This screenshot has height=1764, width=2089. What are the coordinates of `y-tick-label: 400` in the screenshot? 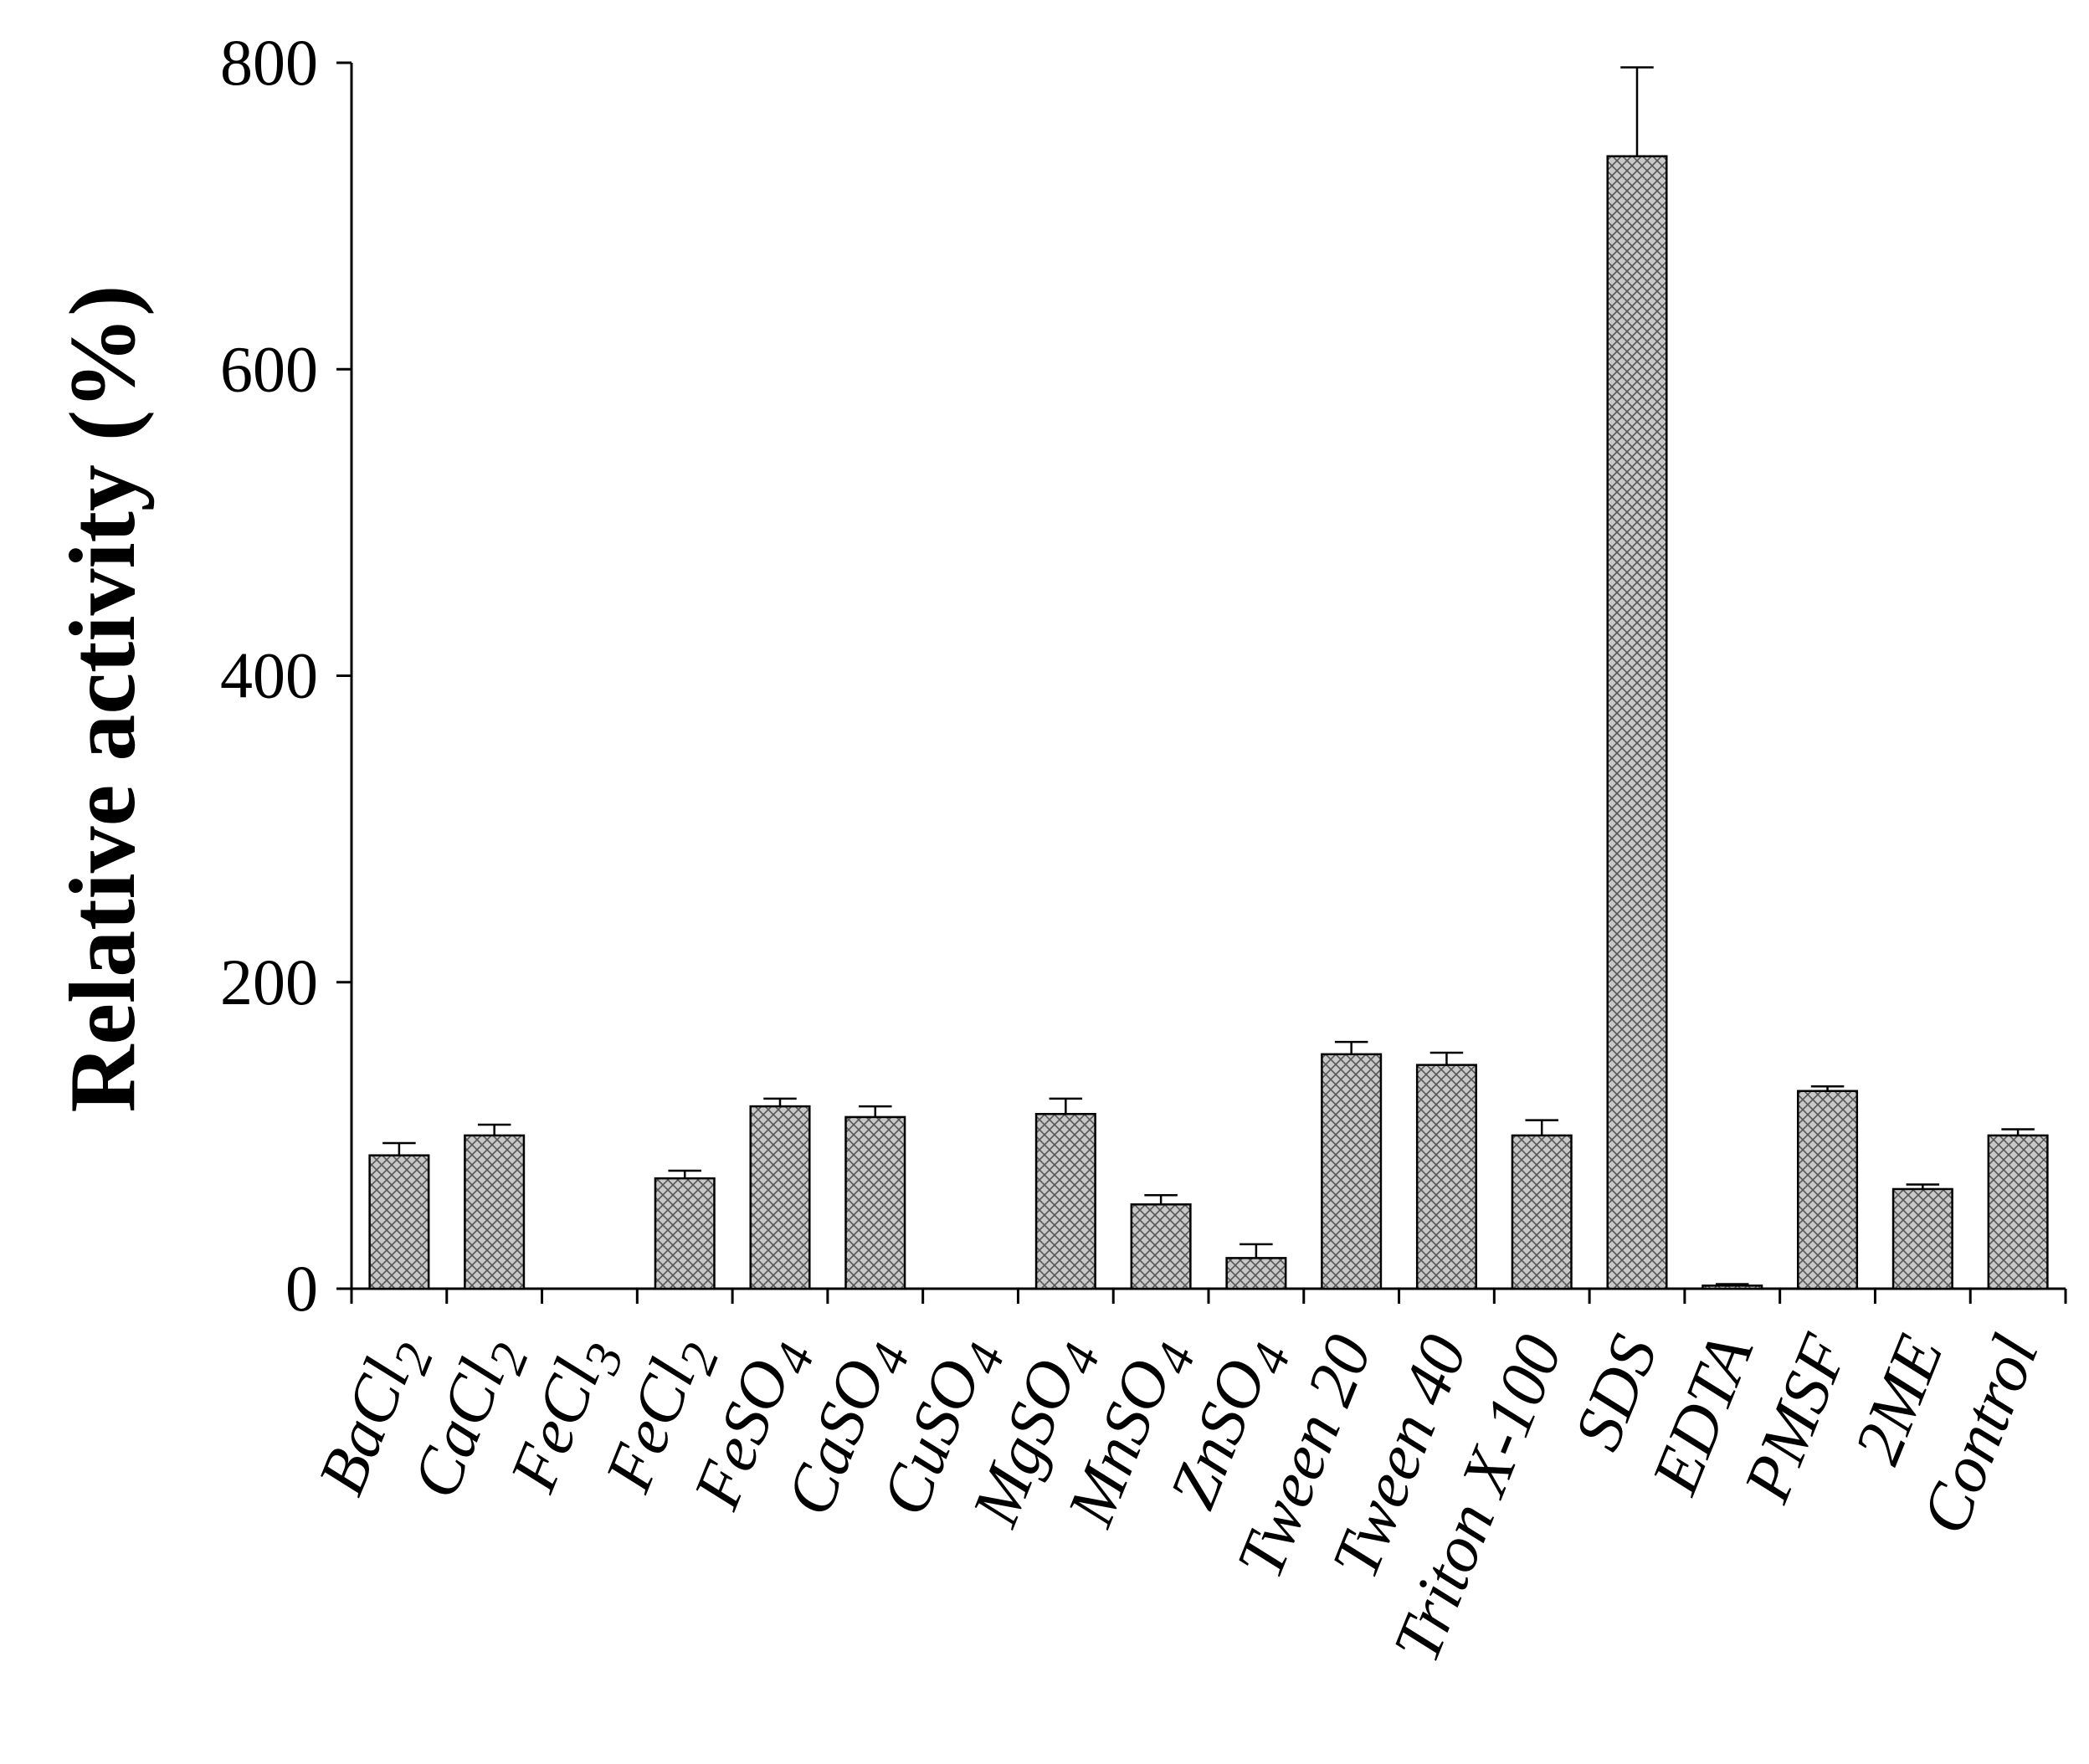 It's located at (269, 675).